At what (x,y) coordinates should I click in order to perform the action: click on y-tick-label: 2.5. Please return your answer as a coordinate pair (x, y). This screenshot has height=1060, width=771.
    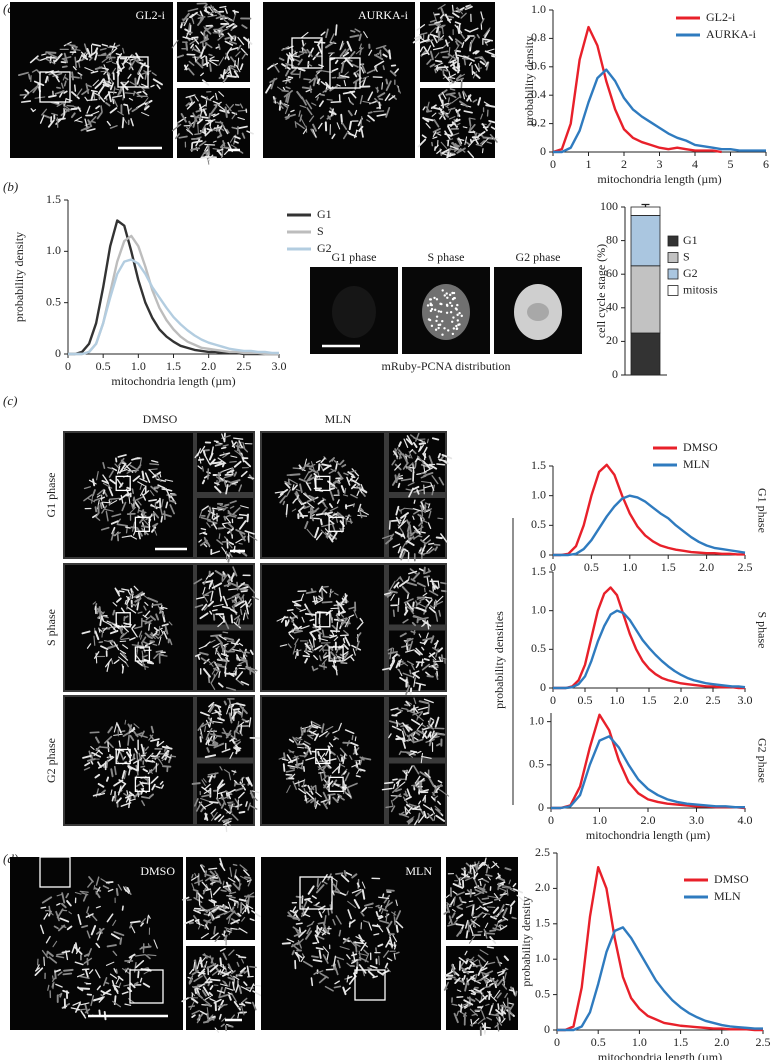
    Looking at the image, I should click on (542, 852).